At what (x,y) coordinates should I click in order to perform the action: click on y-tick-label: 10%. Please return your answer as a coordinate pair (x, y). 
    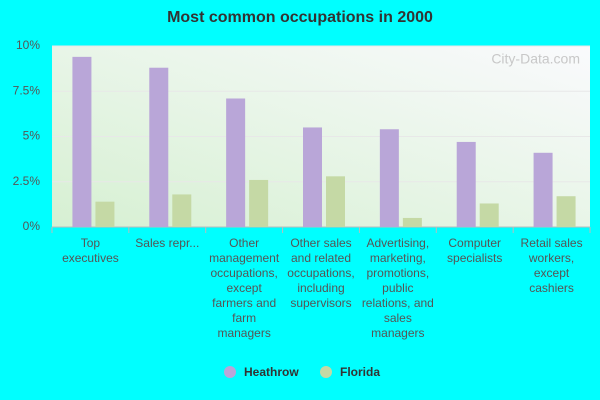
    Looking at the image, I should click on (28, 45).